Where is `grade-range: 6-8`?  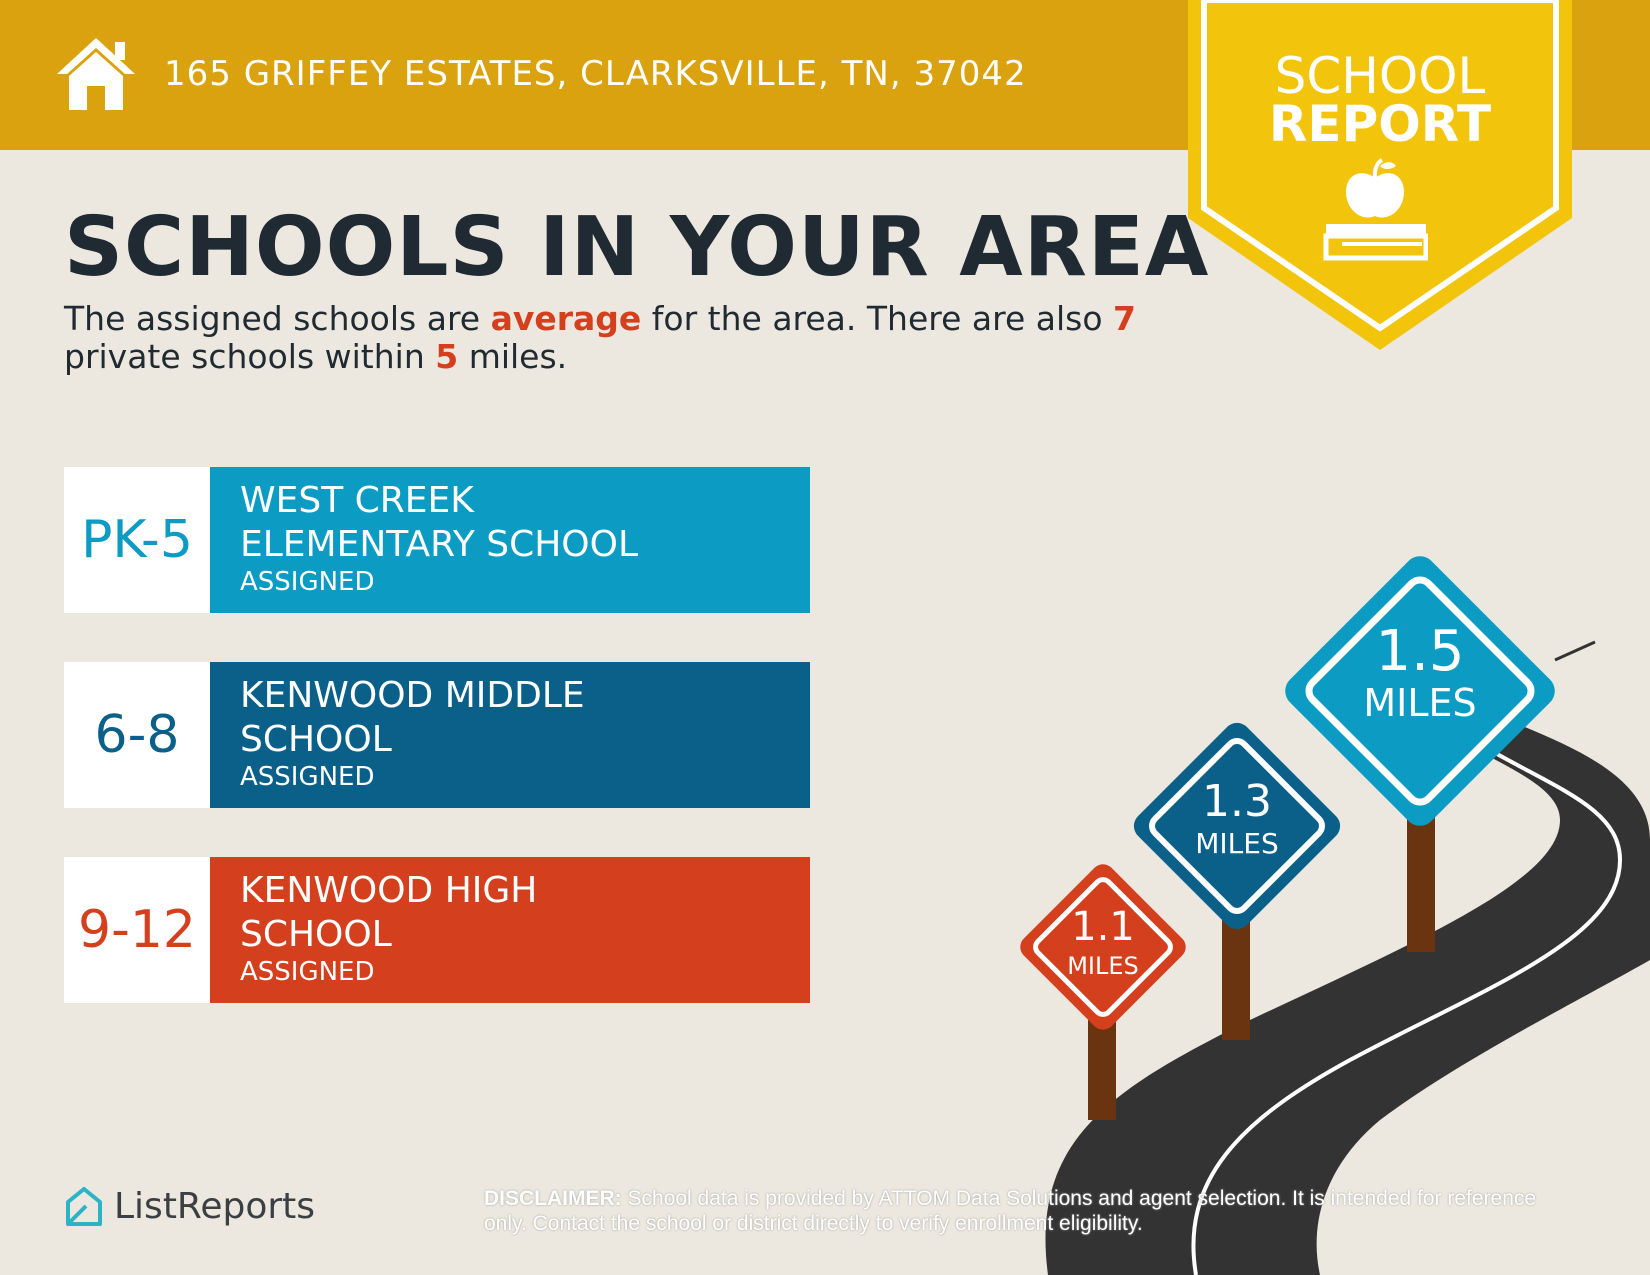
grade-range: 6-8 is located at coordinates (137, 735).